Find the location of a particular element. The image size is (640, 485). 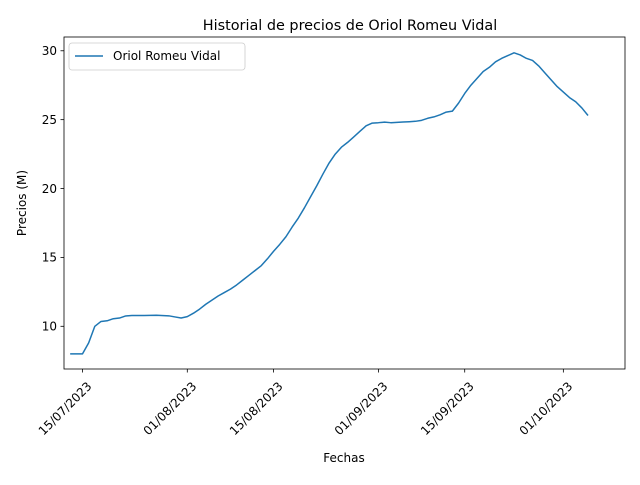

y-tick-label: 10 is located at coordinates (49, 327).